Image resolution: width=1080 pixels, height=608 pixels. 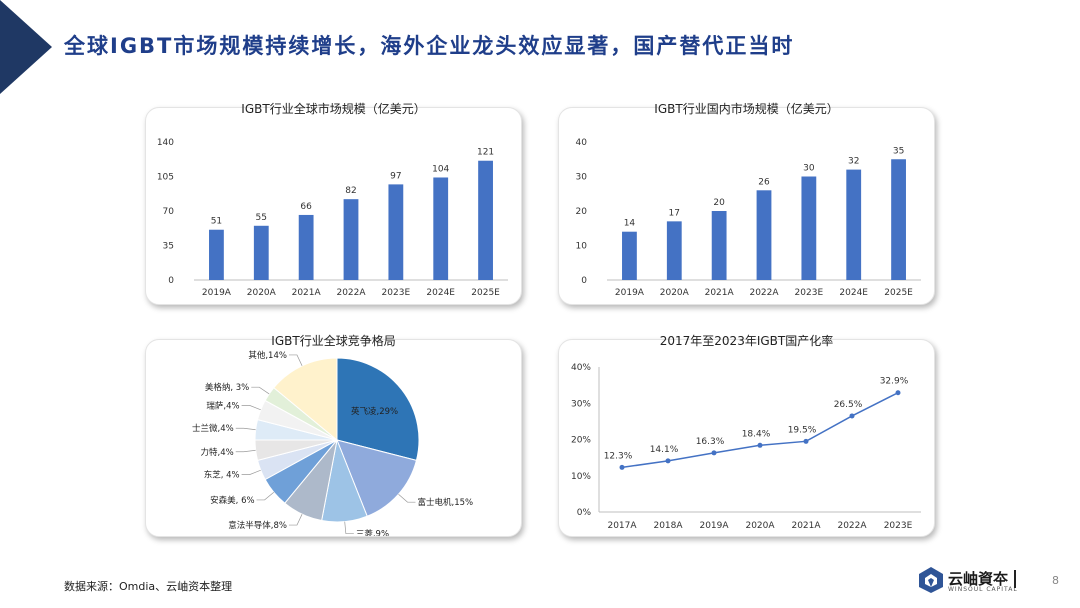 I want to click on chart-title: IGBT行业国内市场规模（亿美元）, so click(x=746, y=109).